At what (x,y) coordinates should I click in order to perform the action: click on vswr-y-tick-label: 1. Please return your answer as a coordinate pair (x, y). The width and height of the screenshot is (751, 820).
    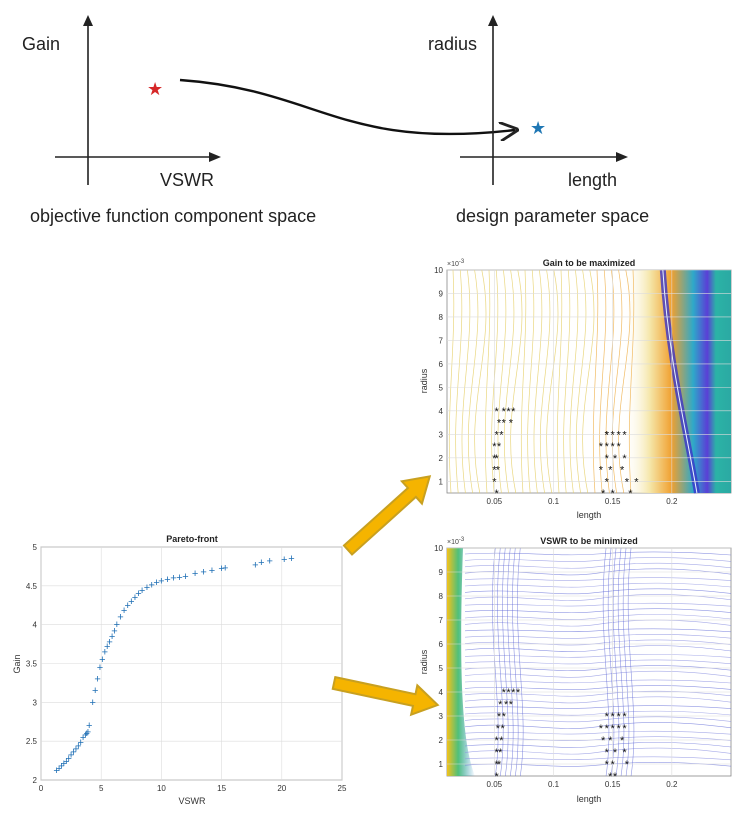
    Looking at the image, I should click on (441, 764).